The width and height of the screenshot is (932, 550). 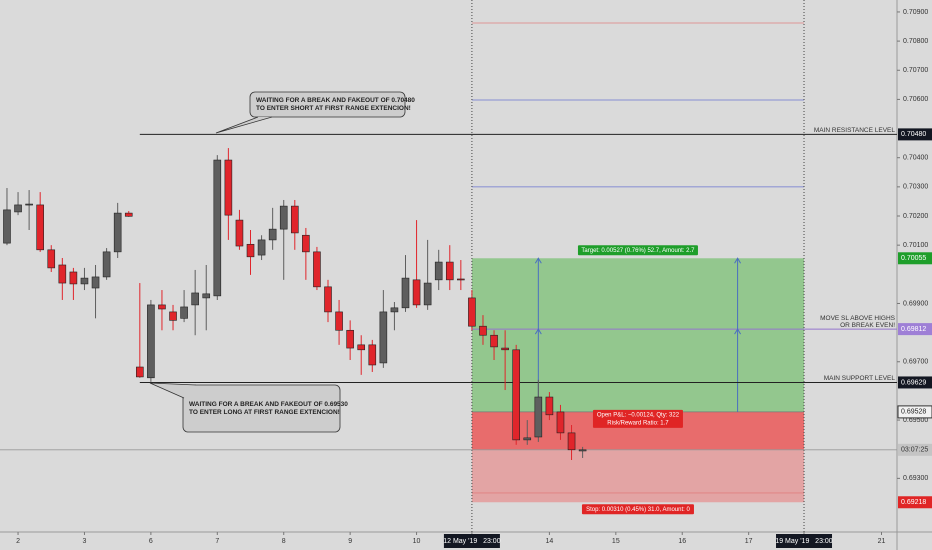 I want to click on stop-text-bg, so click(x=637, y=509).